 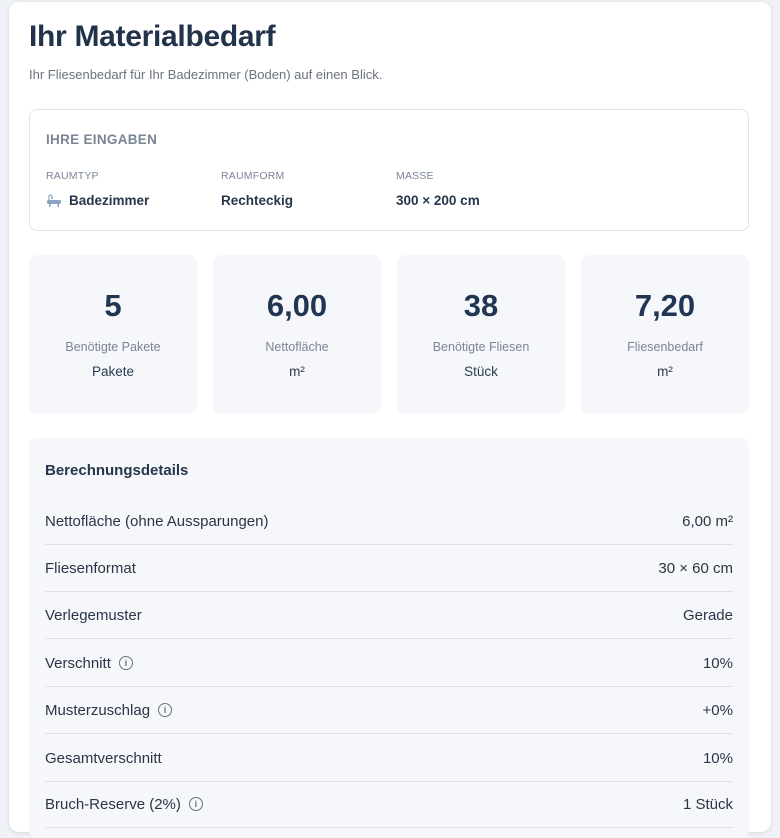 I want to click on bathtub-icon, so click(x=54, y=200).